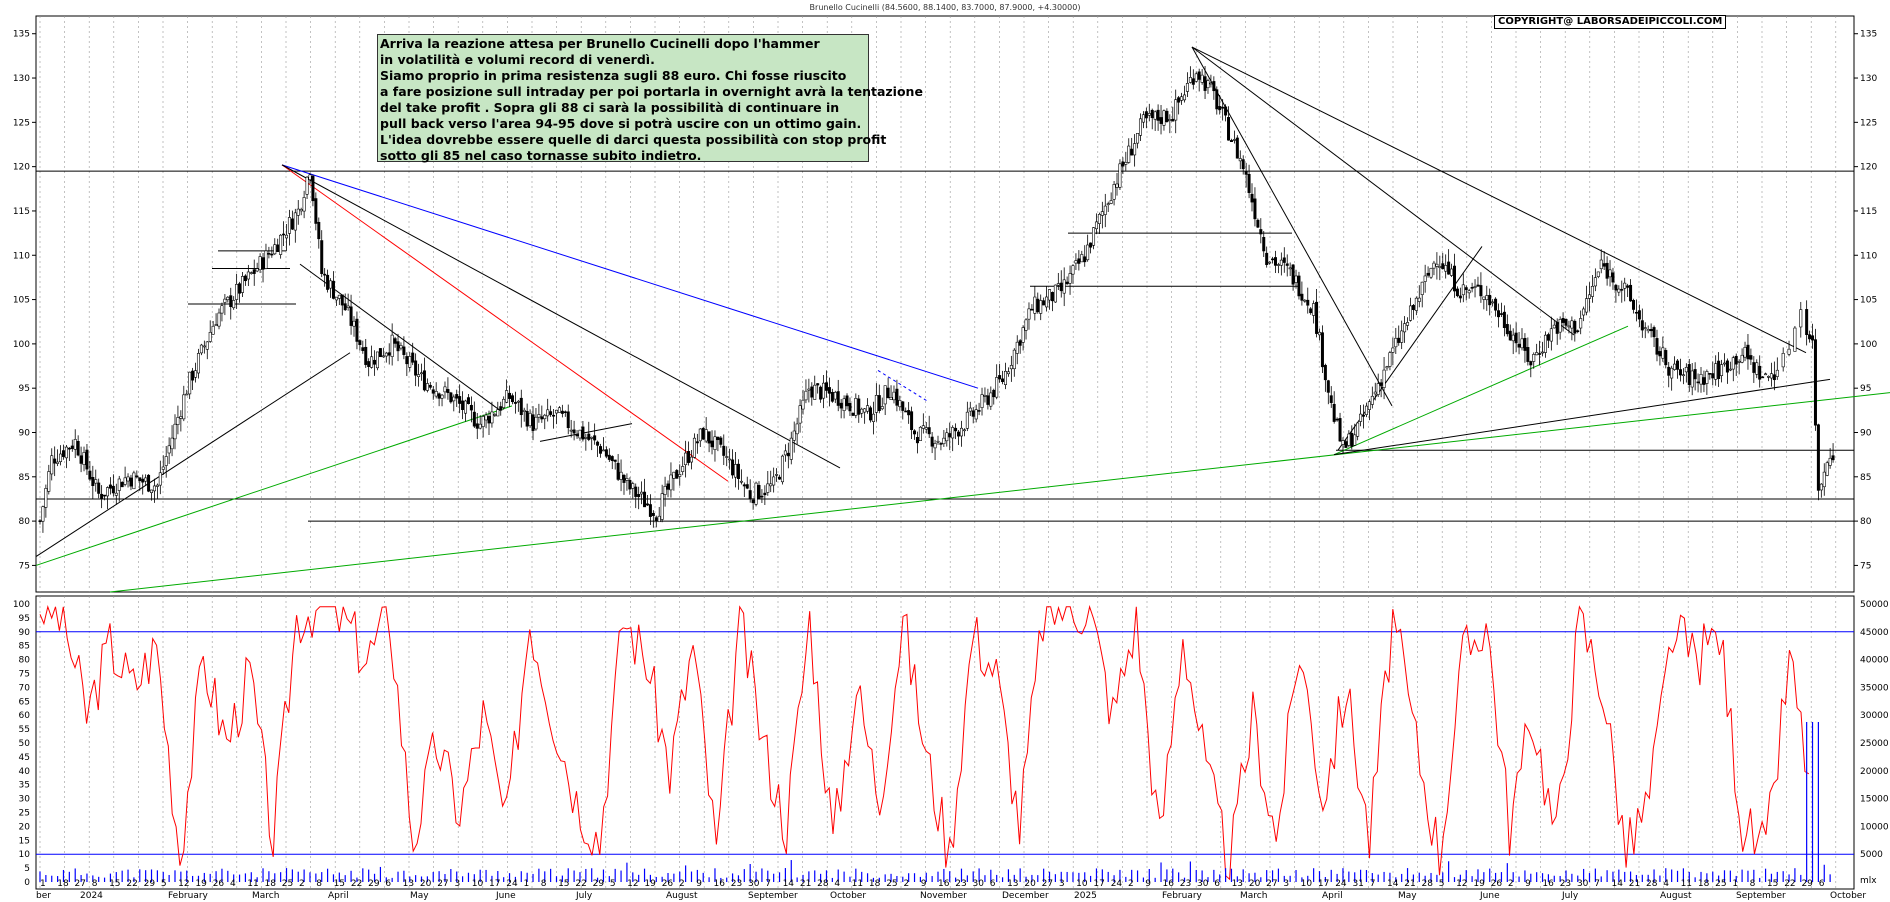  I want to click on day-tick-label: 5, so click(164, 884).